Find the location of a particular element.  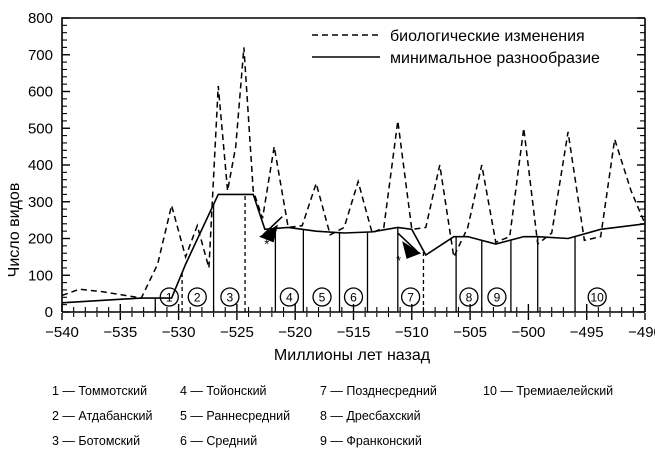

extinction-marker-1-head is located at coordinates (269, 233).